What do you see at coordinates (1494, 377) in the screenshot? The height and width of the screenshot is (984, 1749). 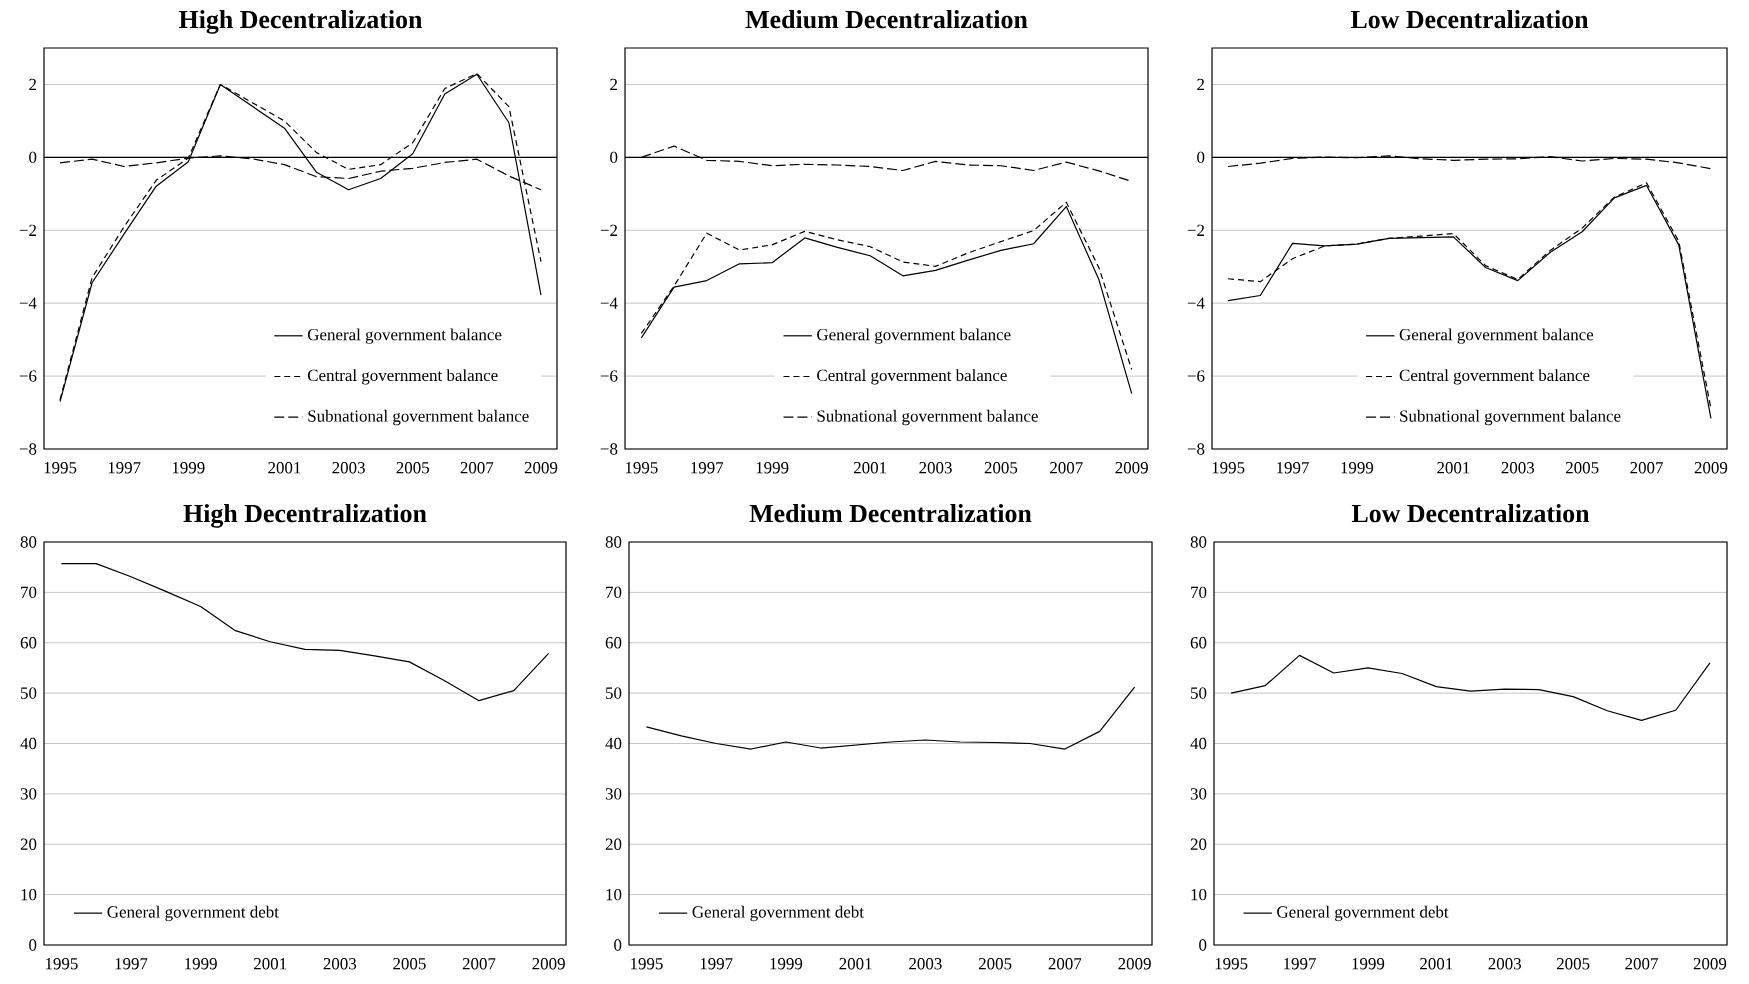 I see `legend-label: Central government balance` at bounding box center [1494, 377].